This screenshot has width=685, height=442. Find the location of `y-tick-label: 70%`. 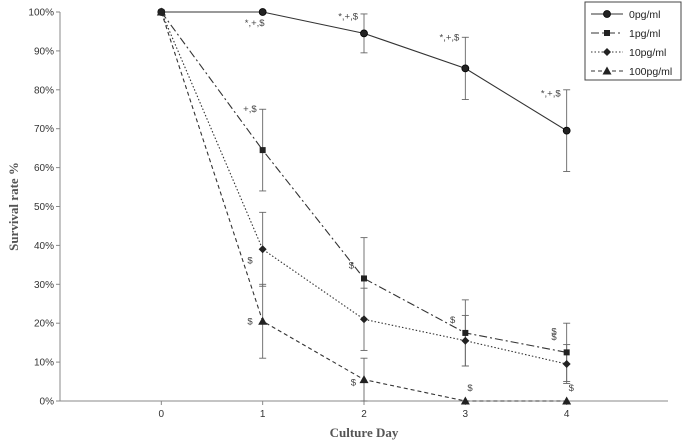

y-tick-label: 70% is located at coordinates (44, 129).